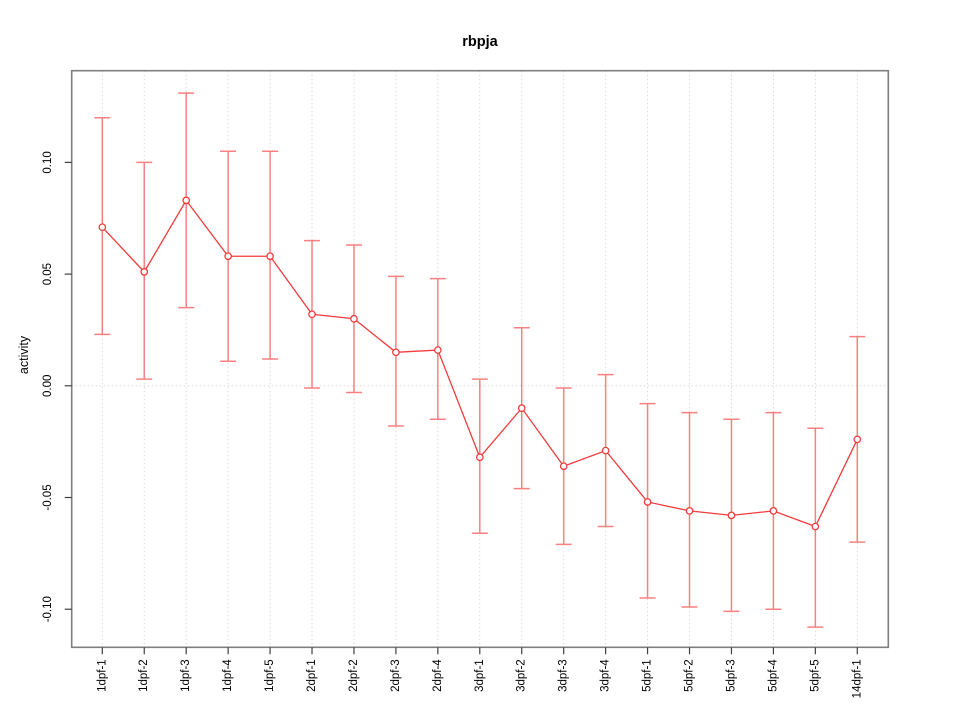 The width and height of the screenshot is (960, 720). What do you see at coordinates (480, 42) in the screenshot?
I see `chart-title: rbpja` at bounding box center [480, 42].